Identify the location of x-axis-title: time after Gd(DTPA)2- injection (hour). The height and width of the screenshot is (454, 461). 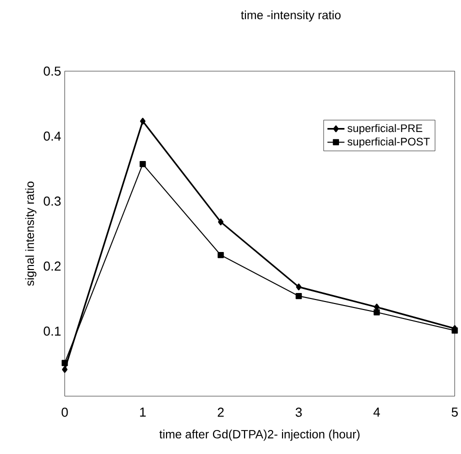
(259, 435).